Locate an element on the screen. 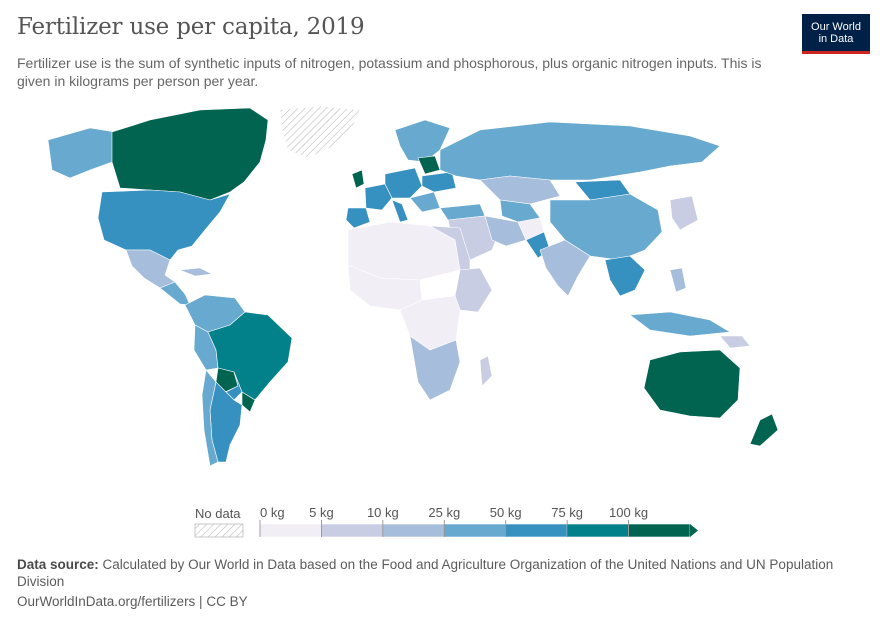 The image size is (887, 626). logo-line-2: in Data is located at coordinates (836, 39).